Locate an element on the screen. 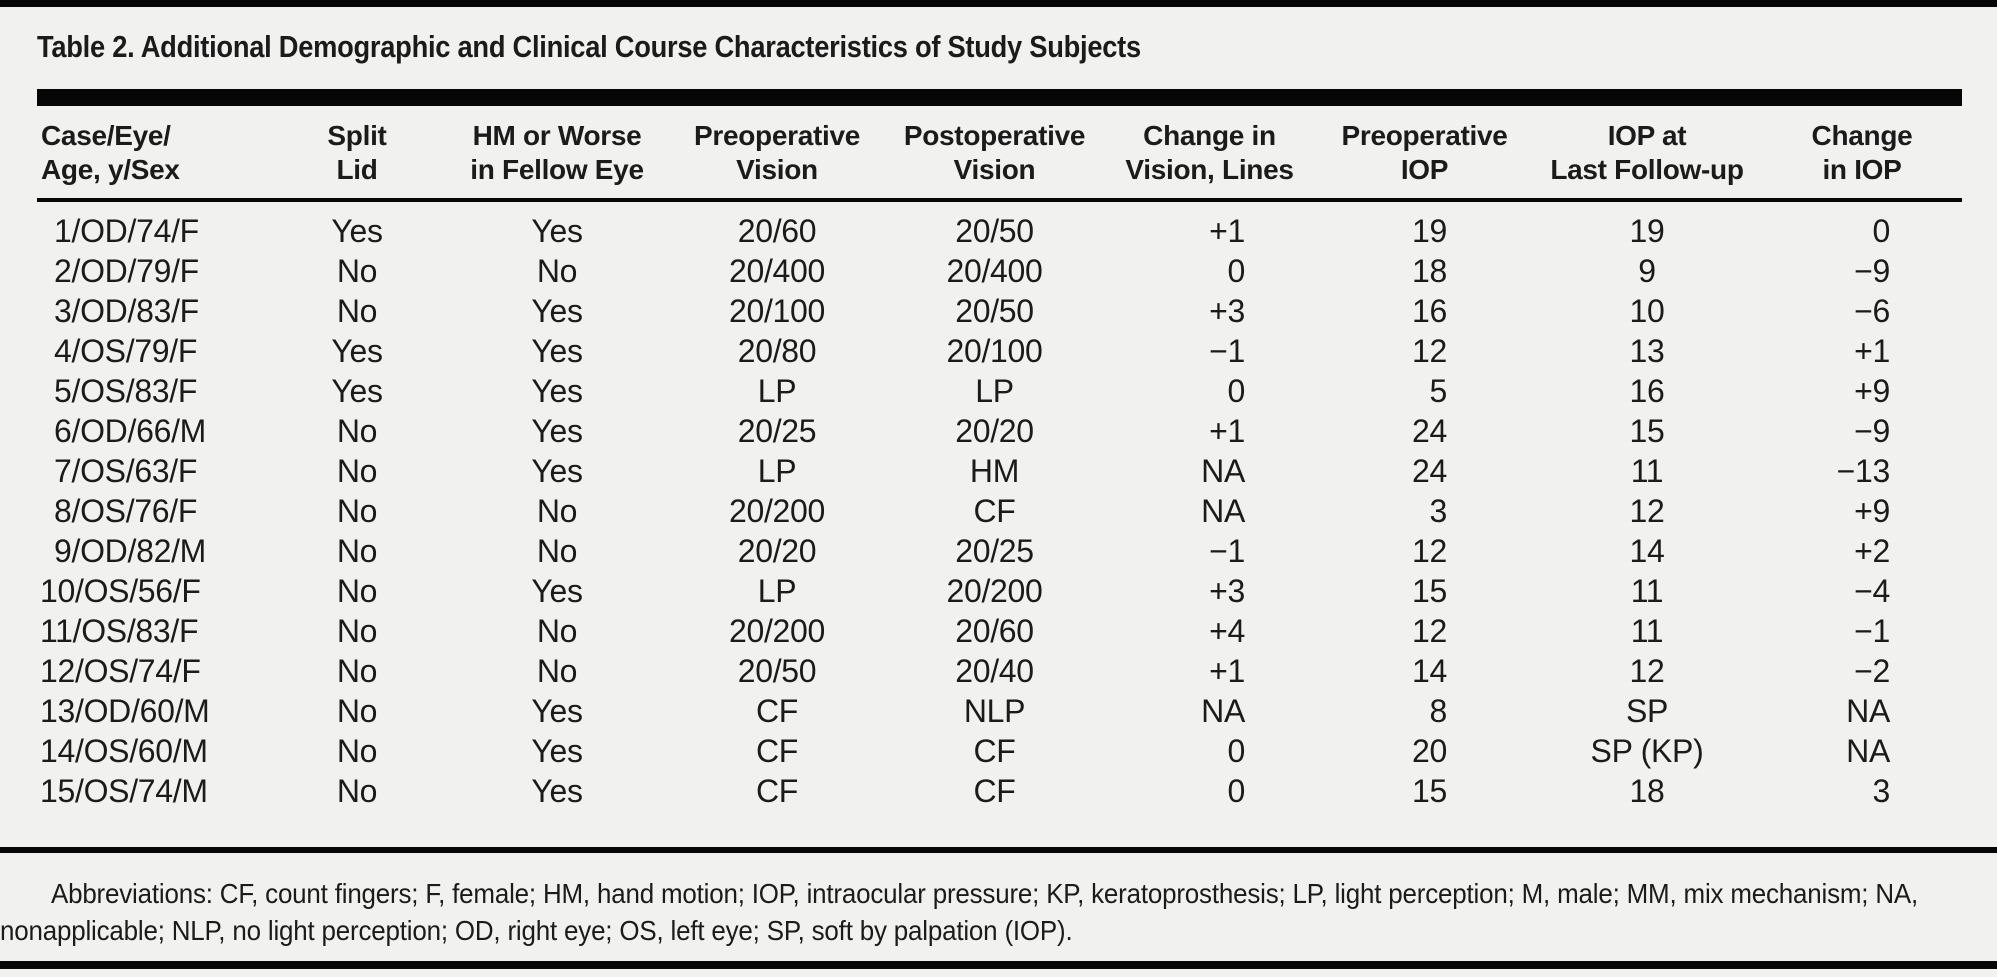 This screenshot has height=977, width=1997. cell-iop-at-last-follow-up: 14 is located at coordinates (1647, 551).